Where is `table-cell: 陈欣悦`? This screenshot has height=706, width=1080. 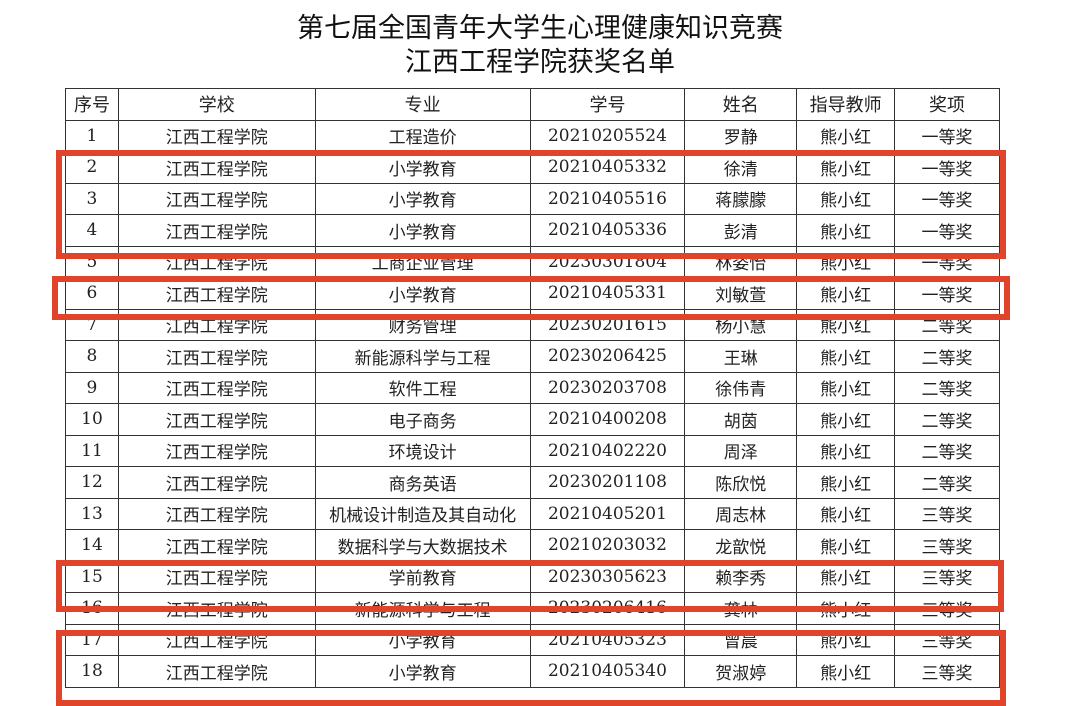 table-cell: 陈欣悦 is located at coordinates (741, 482).